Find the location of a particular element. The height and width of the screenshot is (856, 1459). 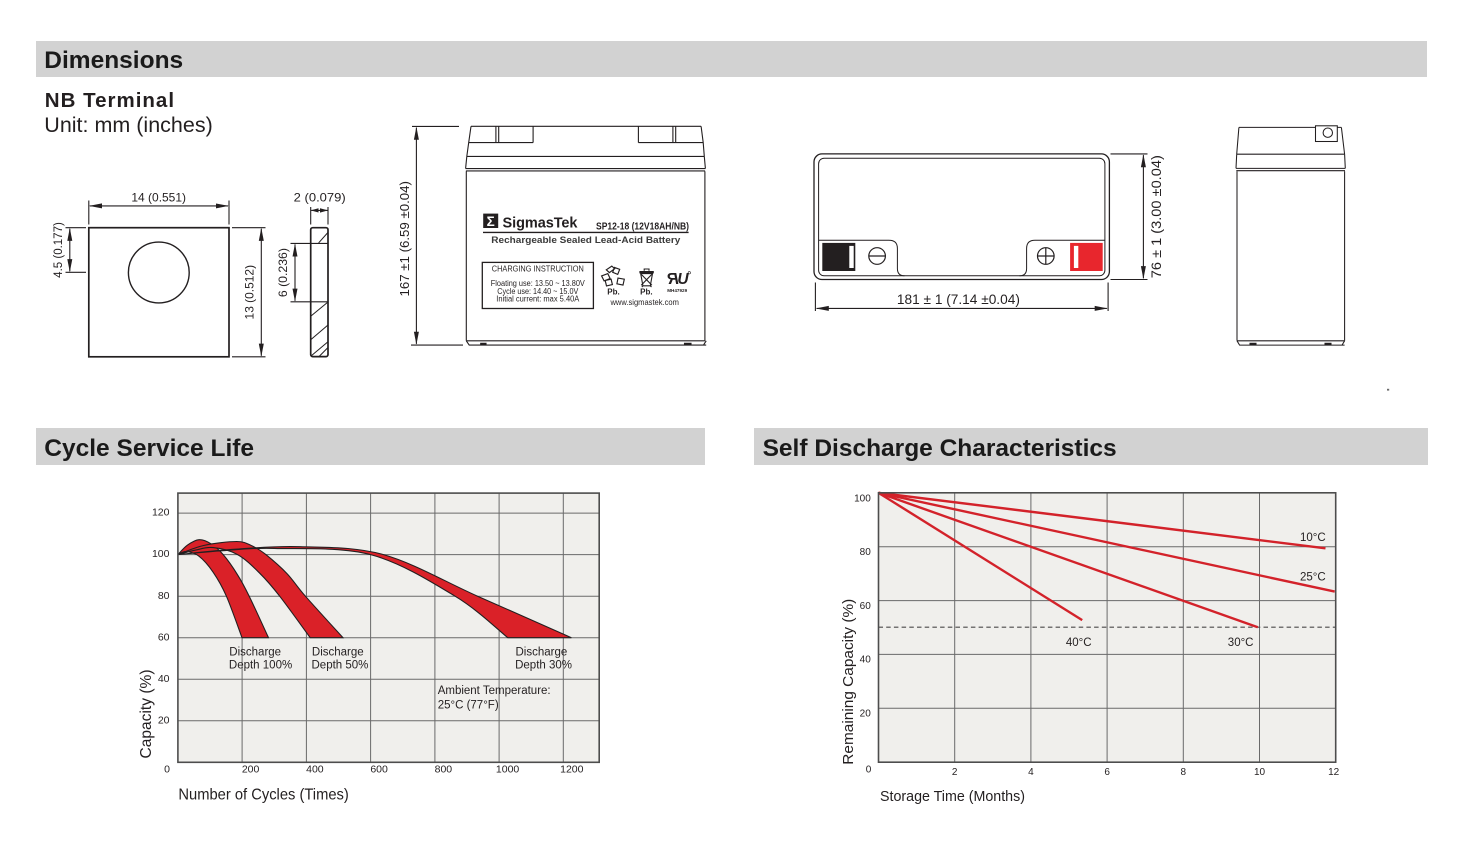

svg-text: 6 (0.236) is located at coordinates (283, 272).